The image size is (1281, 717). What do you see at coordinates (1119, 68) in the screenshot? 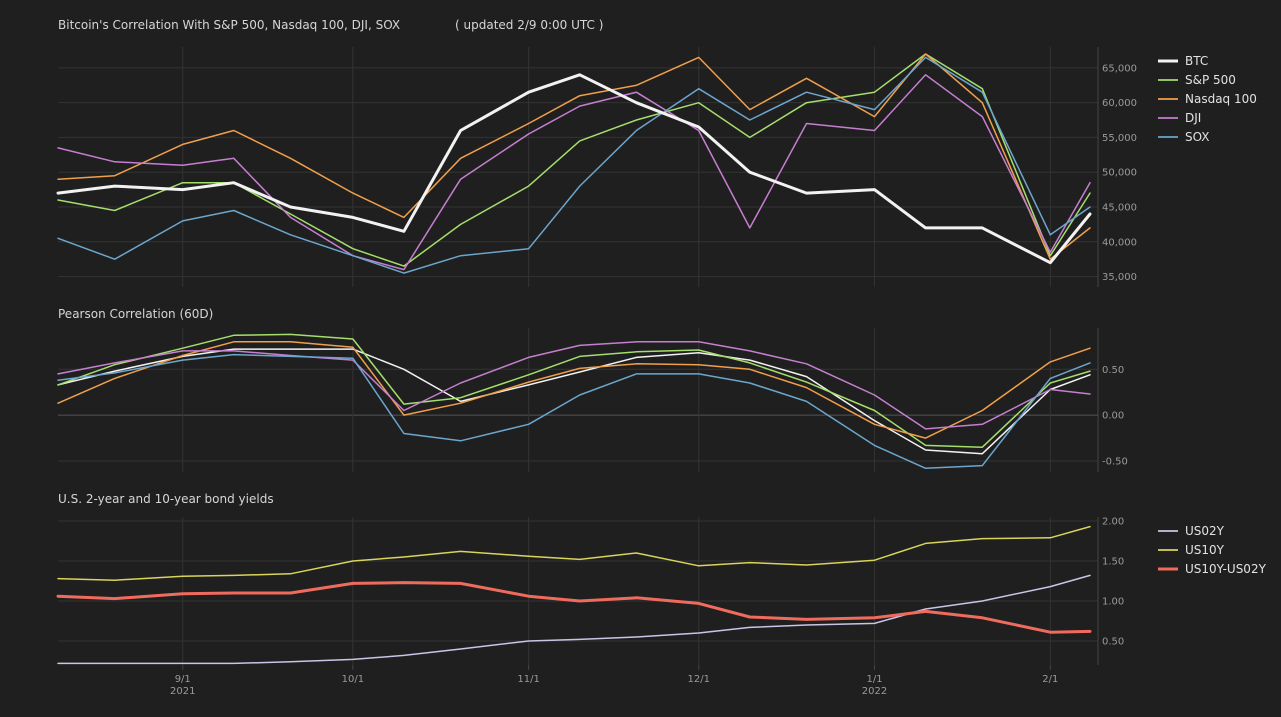
I see `price-y-tick-label: 65,000` at bounding box center [1119, 68].